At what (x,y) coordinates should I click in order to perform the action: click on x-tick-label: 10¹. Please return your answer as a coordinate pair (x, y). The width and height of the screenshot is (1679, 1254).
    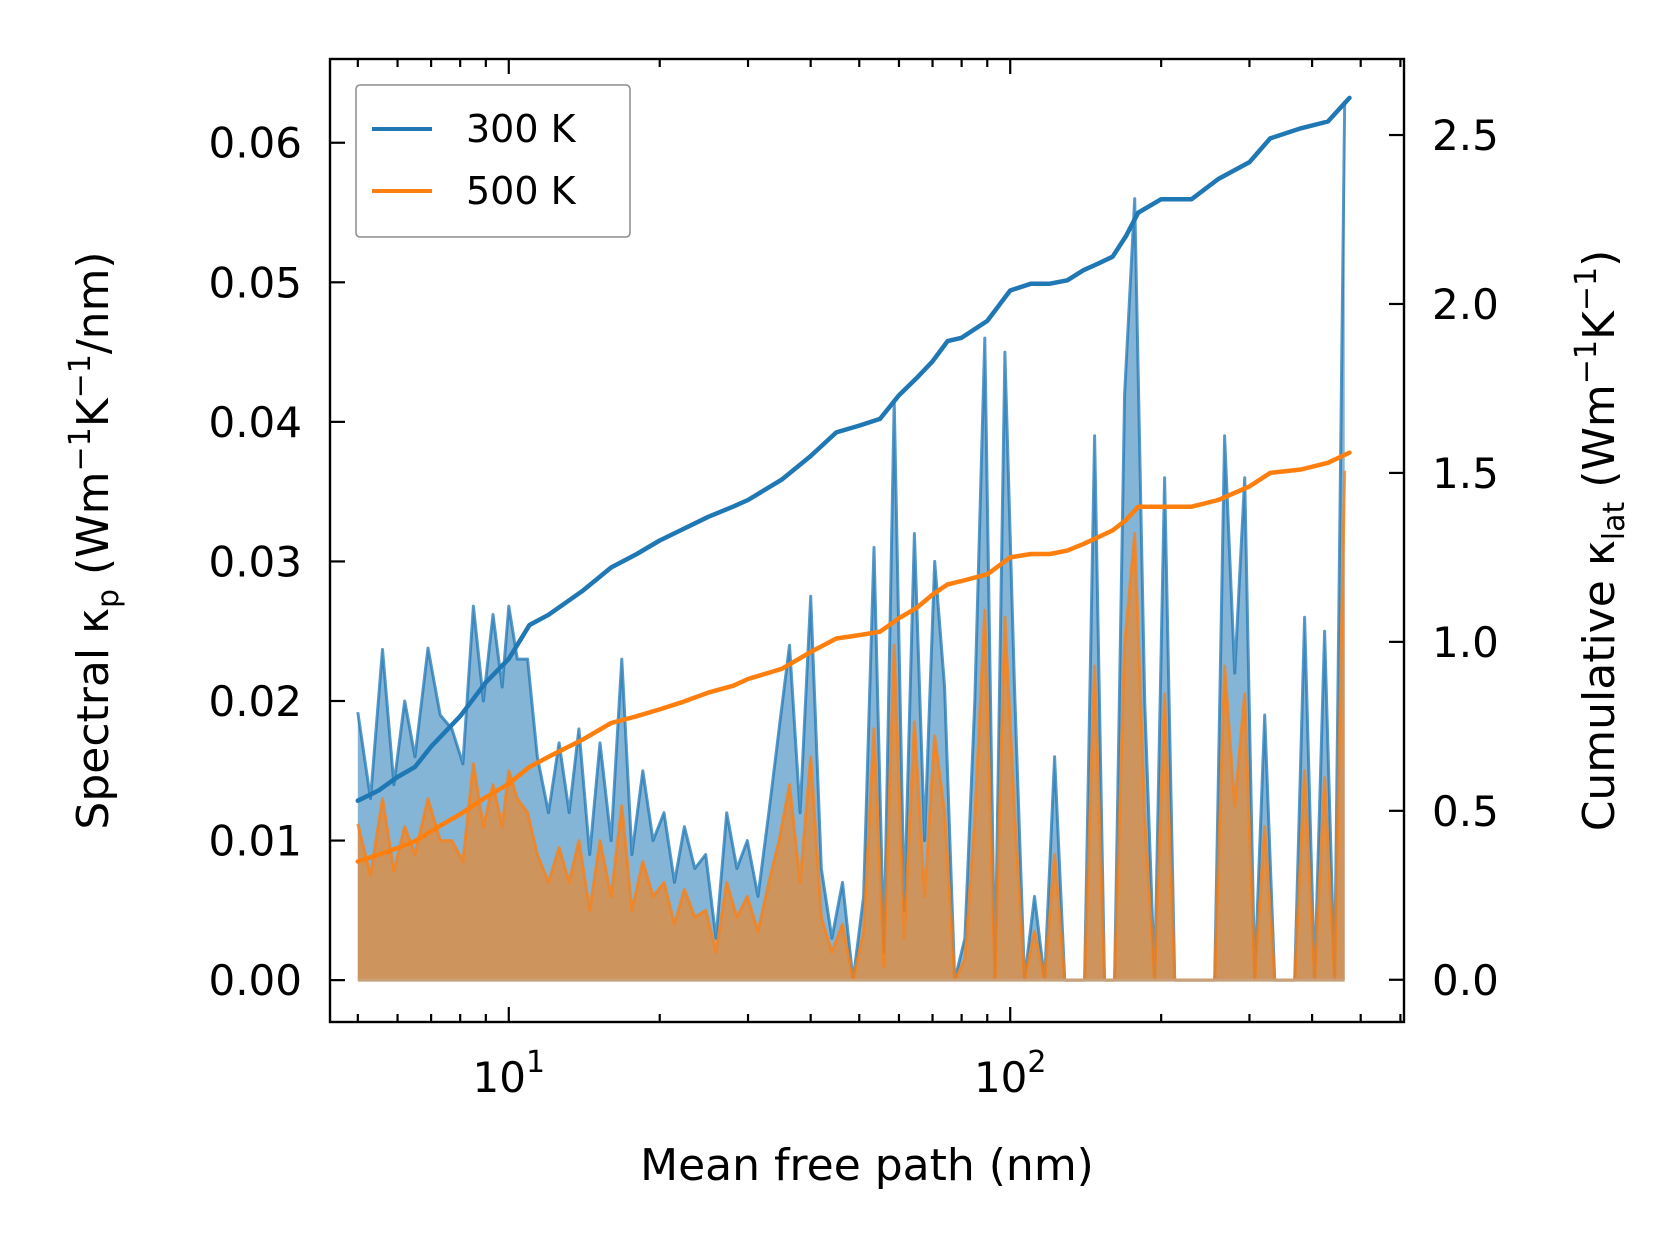
    Looking at the image, I should click on (509, 1073).